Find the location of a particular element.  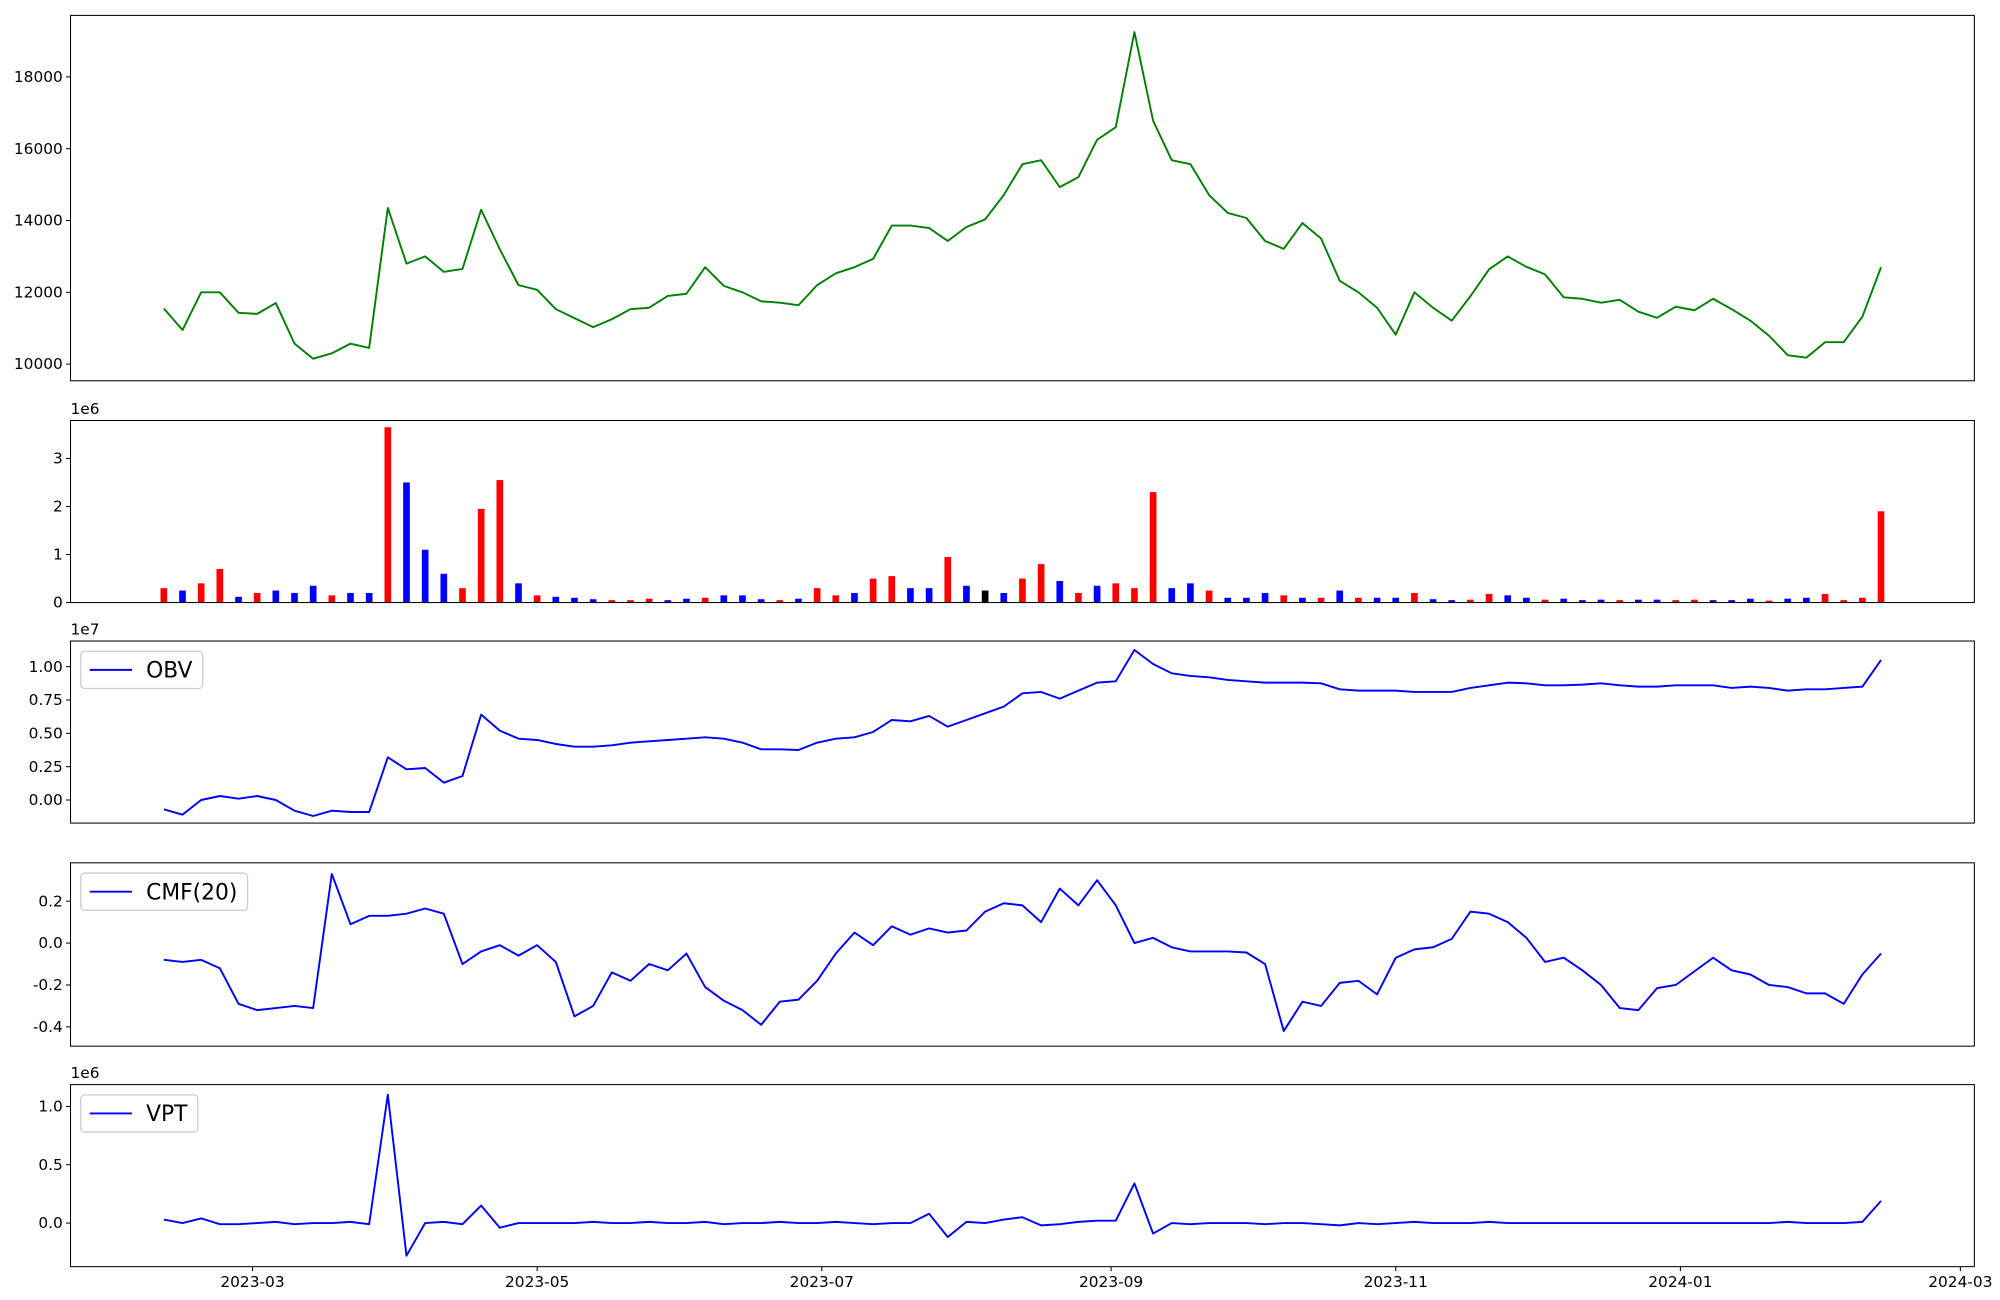

y-tick-label: 14000 is located at coordinates (38, 221).